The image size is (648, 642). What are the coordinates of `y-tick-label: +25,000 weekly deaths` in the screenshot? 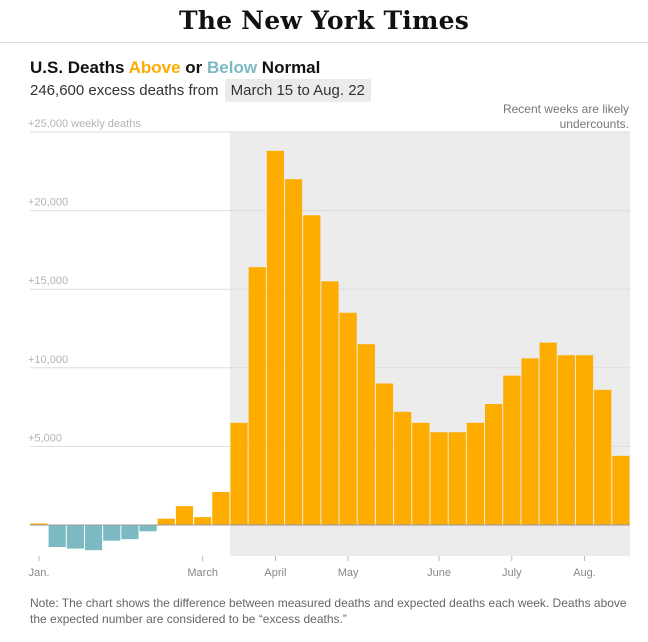 It's located at (84, 124).